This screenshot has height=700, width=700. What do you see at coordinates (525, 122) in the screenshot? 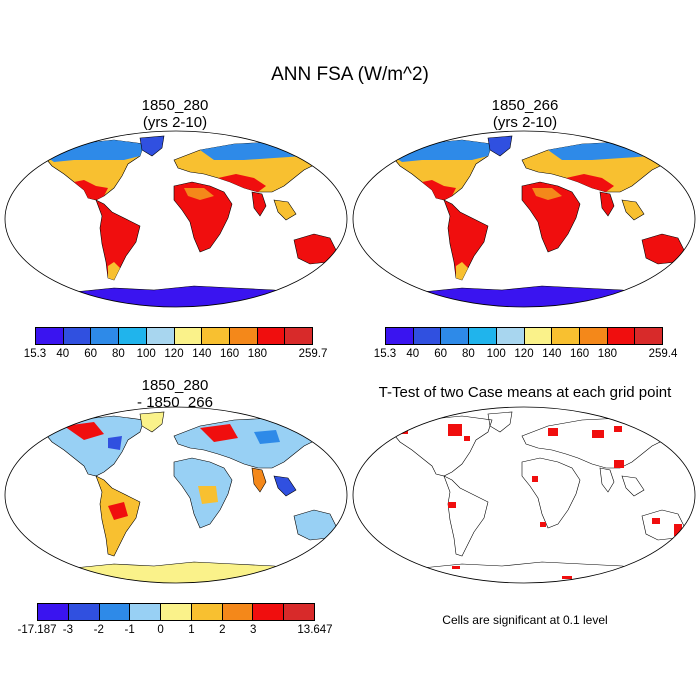
I see `case2-subtitle: (yrs 2-10)` at bounding box center [525, 122].